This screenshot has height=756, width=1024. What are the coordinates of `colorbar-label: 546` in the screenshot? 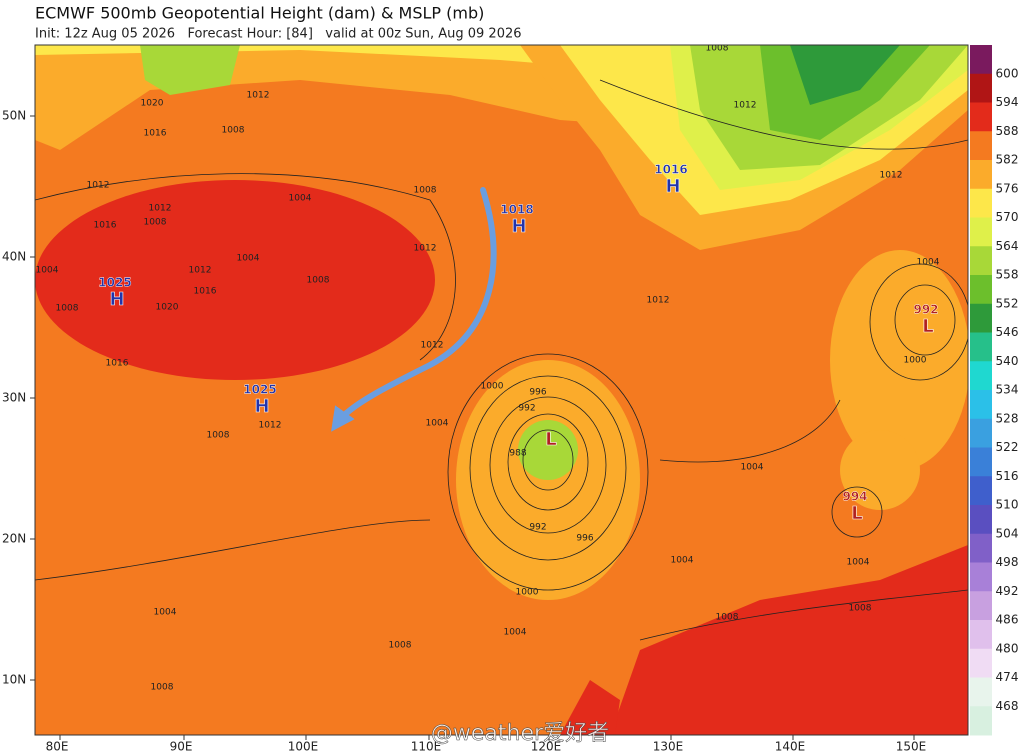 It's located at (1007, 332).